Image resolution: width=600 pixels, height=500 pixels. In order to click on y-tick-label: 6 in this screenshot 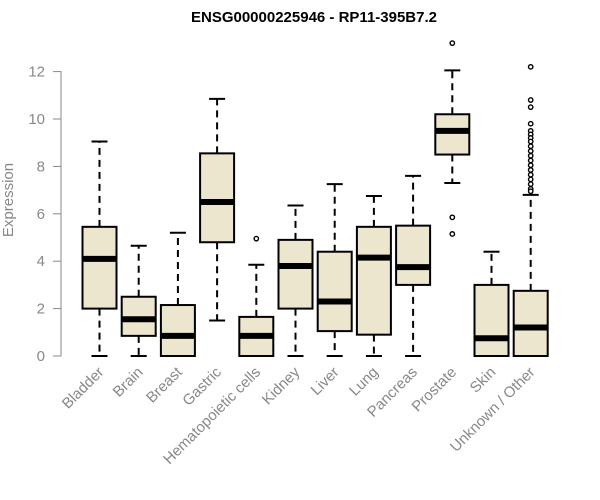, I will do `click(41, 214)`.